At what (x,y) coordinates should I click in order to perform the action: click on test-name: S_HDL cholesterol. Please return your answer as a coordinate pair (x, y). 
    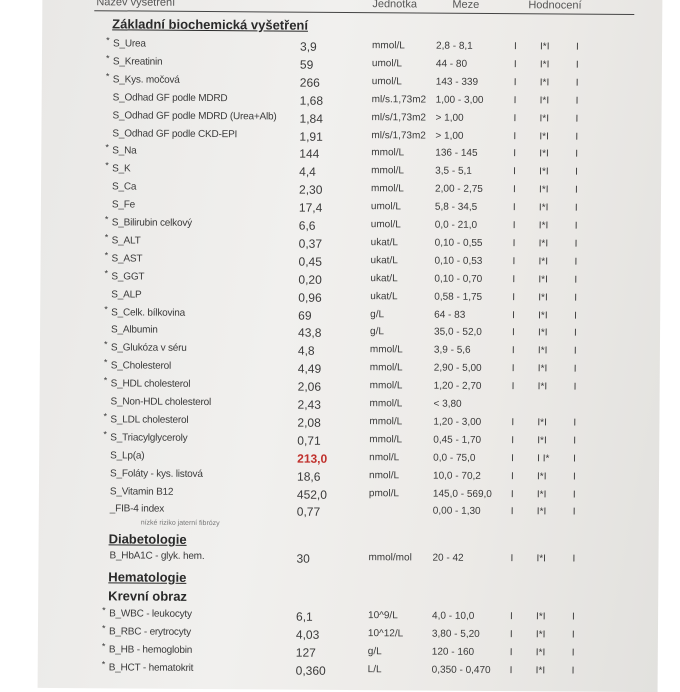
    Looking at the image, I should click on (150, 384).